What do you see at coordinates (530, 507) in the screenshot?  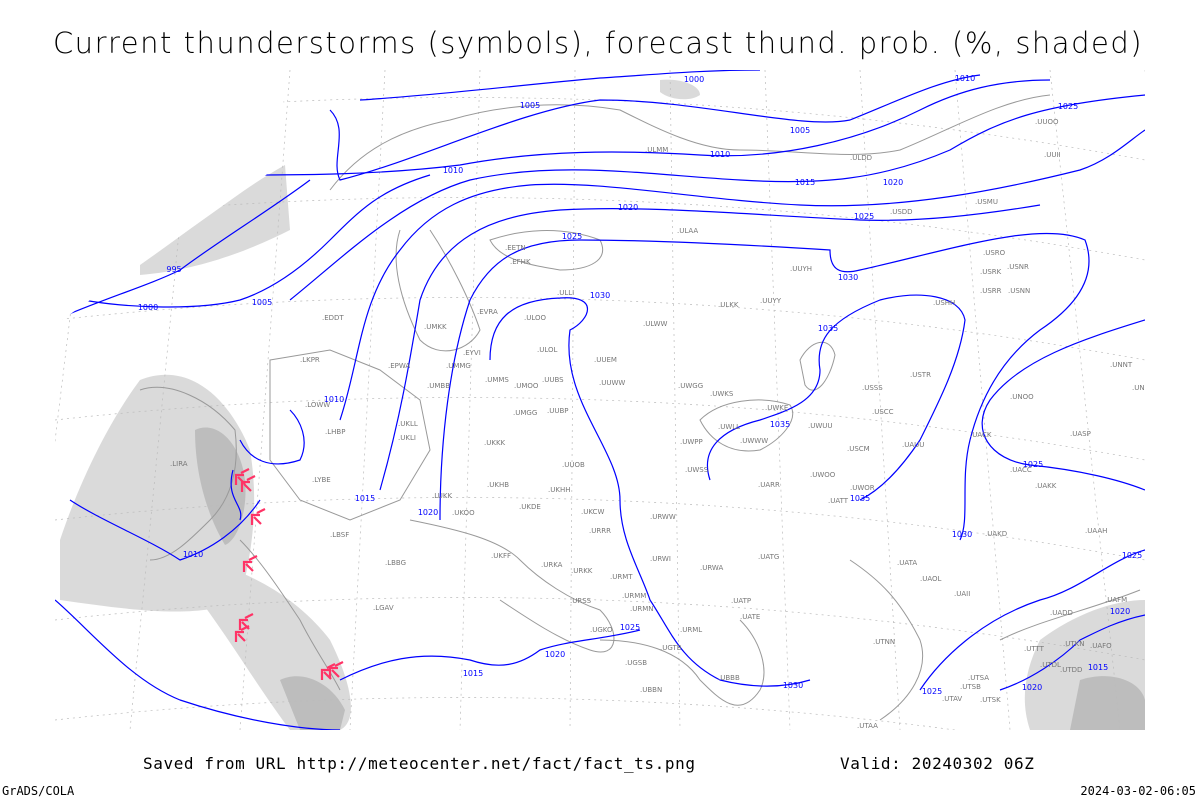 I see `station-label: .UKDE` at bounding box center [530, 507].